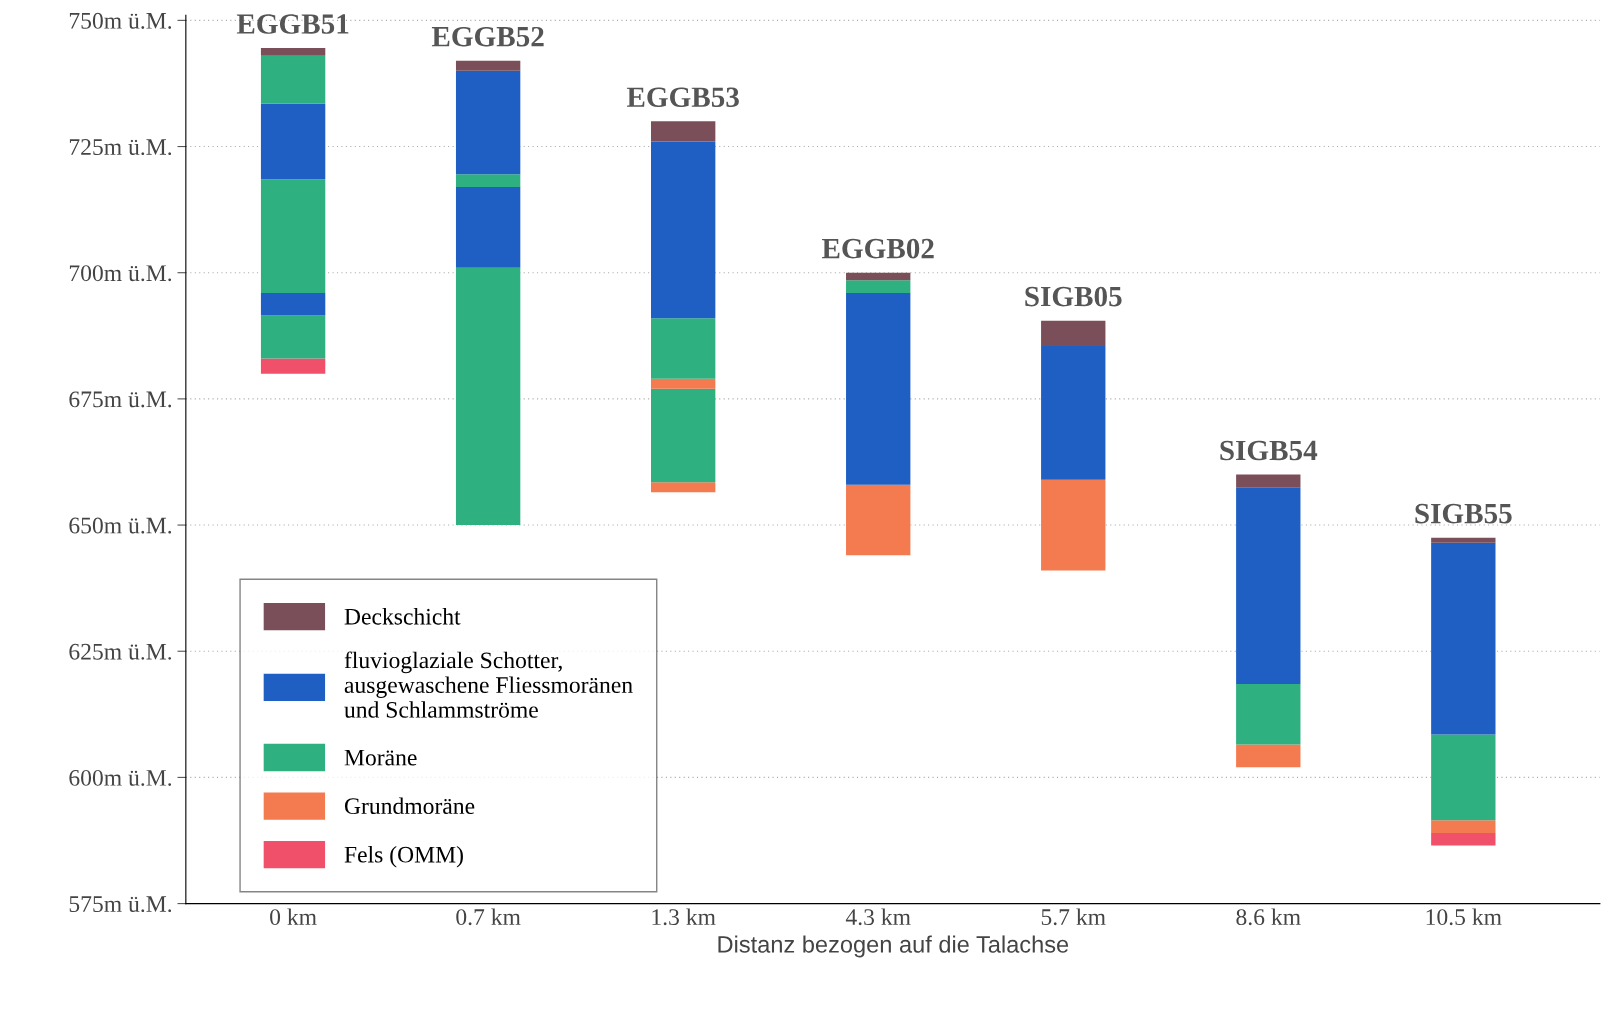 Image resolution: width=1616 pixels, height=1021 pixels. I want to click on x-tick-label: 1.3 km, so click(684, 917).